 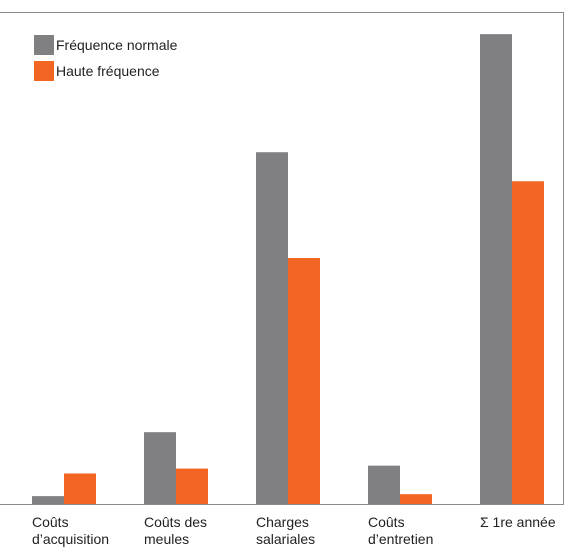 I want to click on bar-high-entretien, so click(x=416, y=499).